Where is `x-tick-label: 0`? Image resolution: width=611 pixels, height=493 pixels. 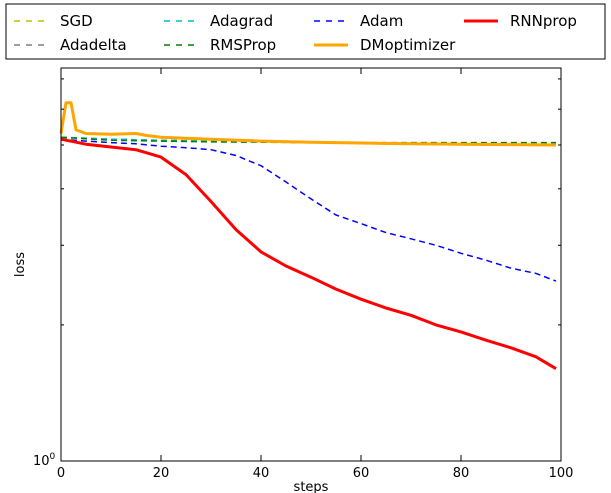 x-tick-label: 0 is located at coordinates (61, 473).